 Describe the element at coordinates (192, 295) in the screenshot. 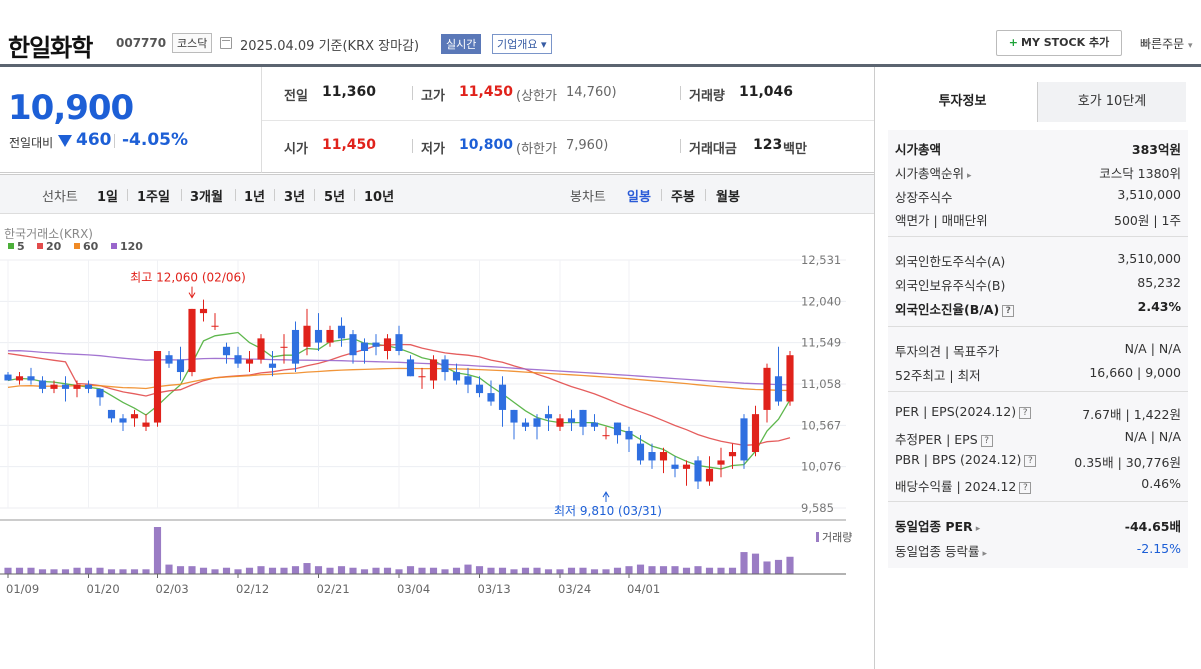

I see `high-arrow-icon` at that location.